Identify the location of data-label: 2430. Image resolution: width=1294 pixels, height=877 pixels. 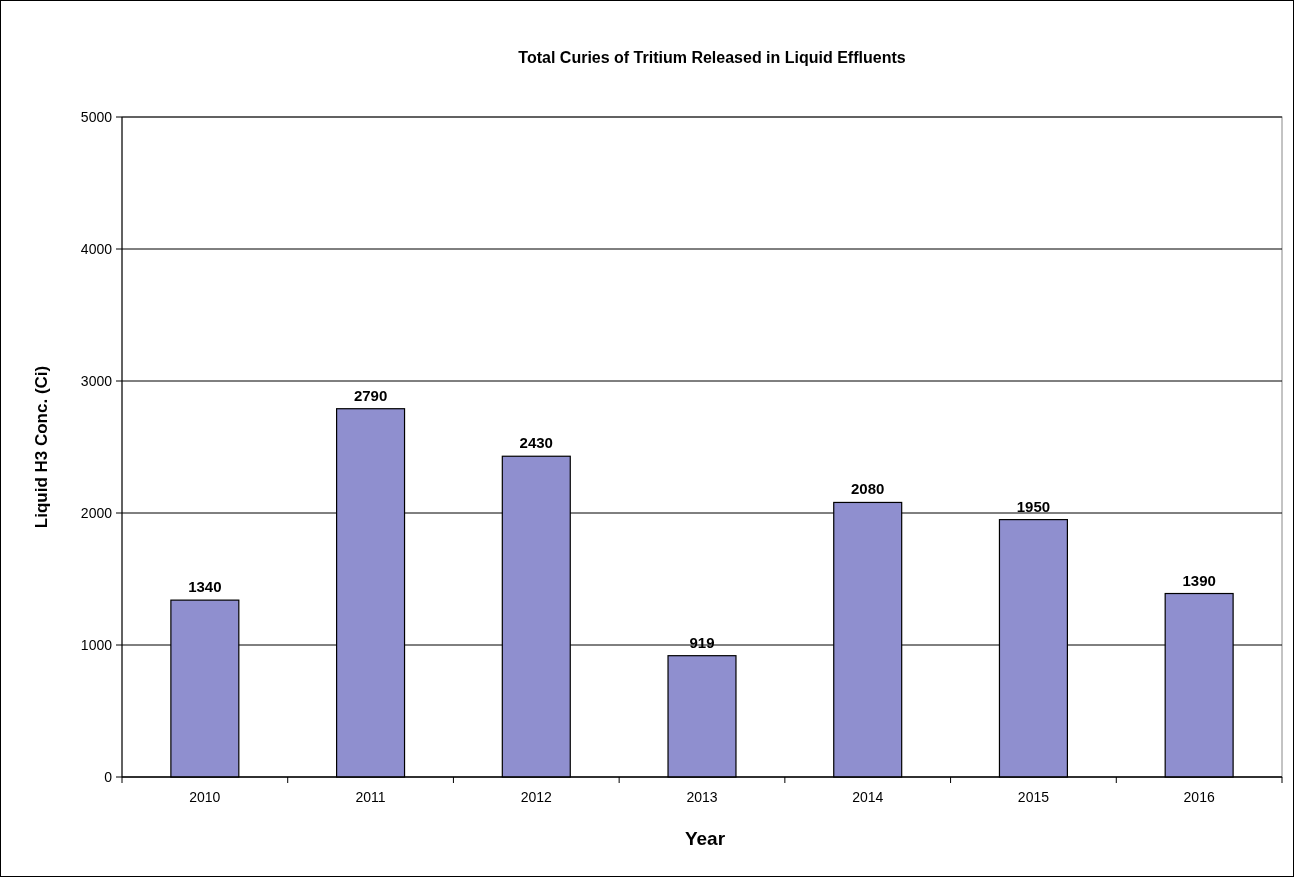
(536, 443).